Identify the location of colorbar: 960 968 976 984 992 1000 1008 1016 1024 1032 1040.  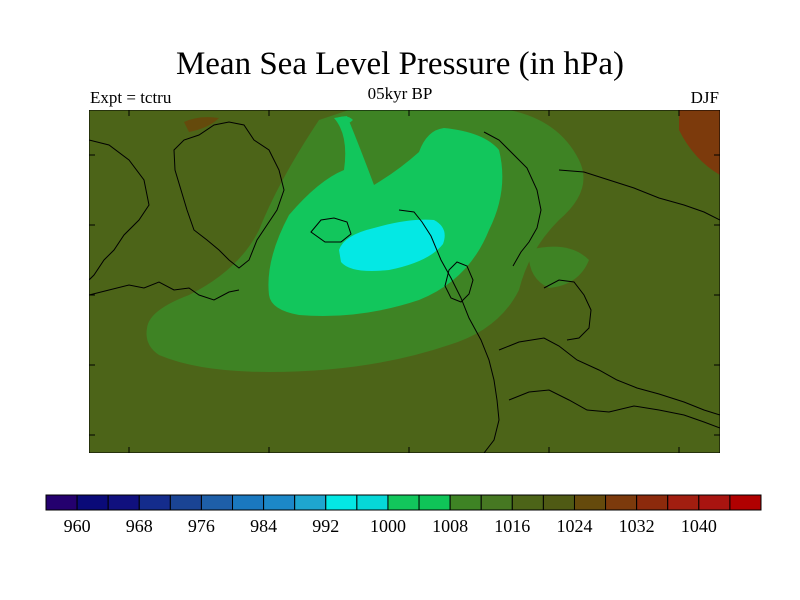
(403, 515).